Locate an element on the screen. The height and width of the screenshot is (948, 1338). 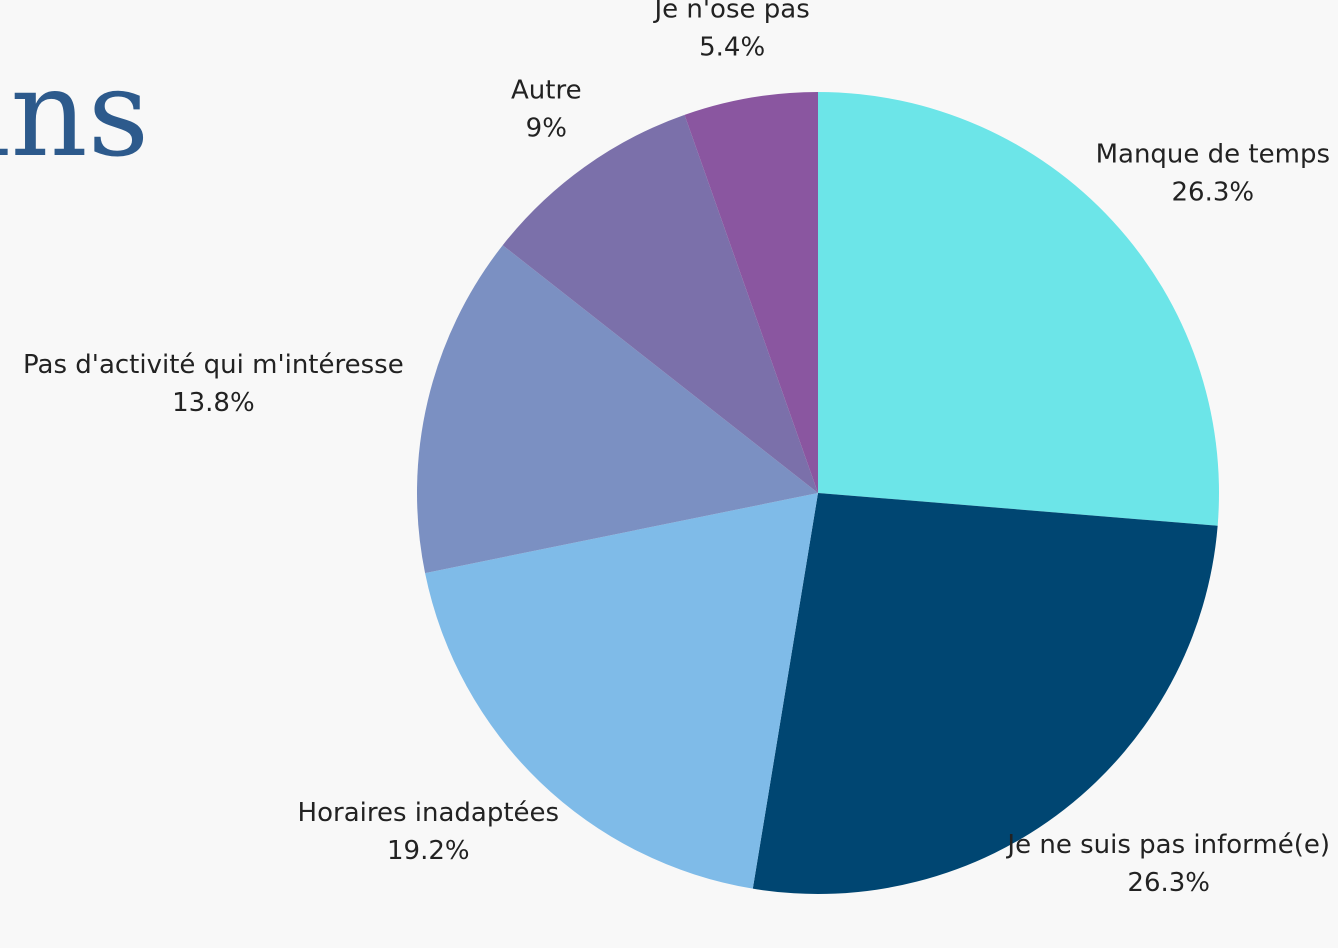
chart-title: ins is located at coordinates (74, 114).